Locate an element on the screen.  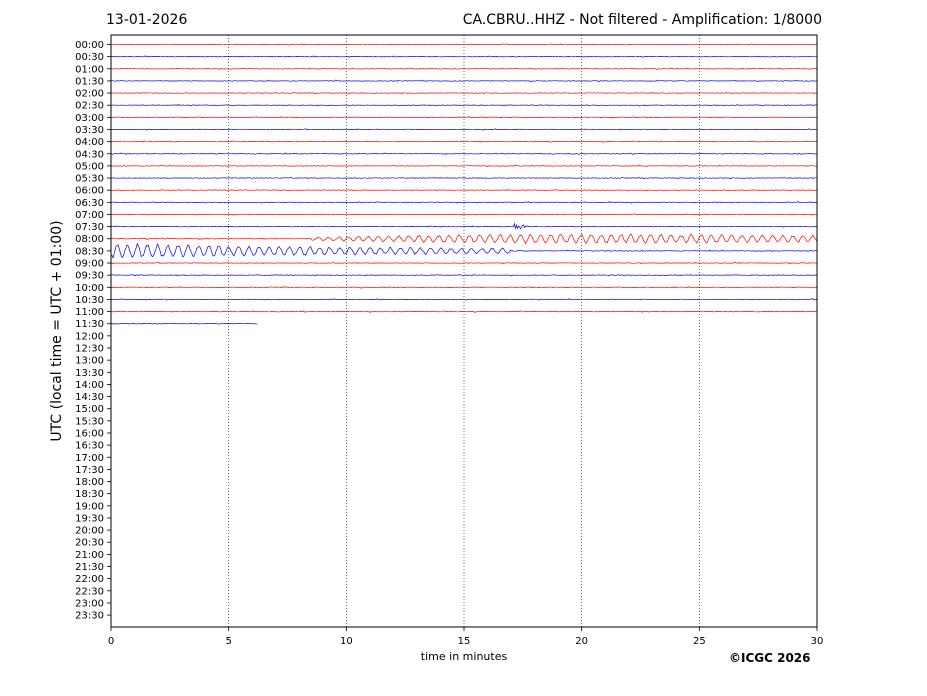
y-tick-label: 13:30 is located at coordinates (89, 373).